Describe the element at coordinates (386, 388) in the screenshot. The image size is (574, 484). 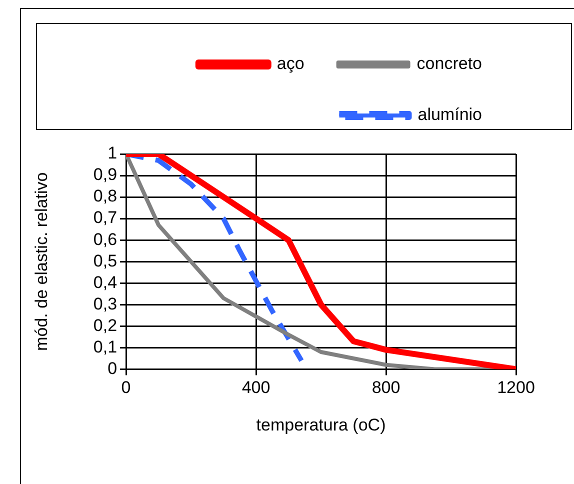
I see `x-tick-label: 800` at that location.